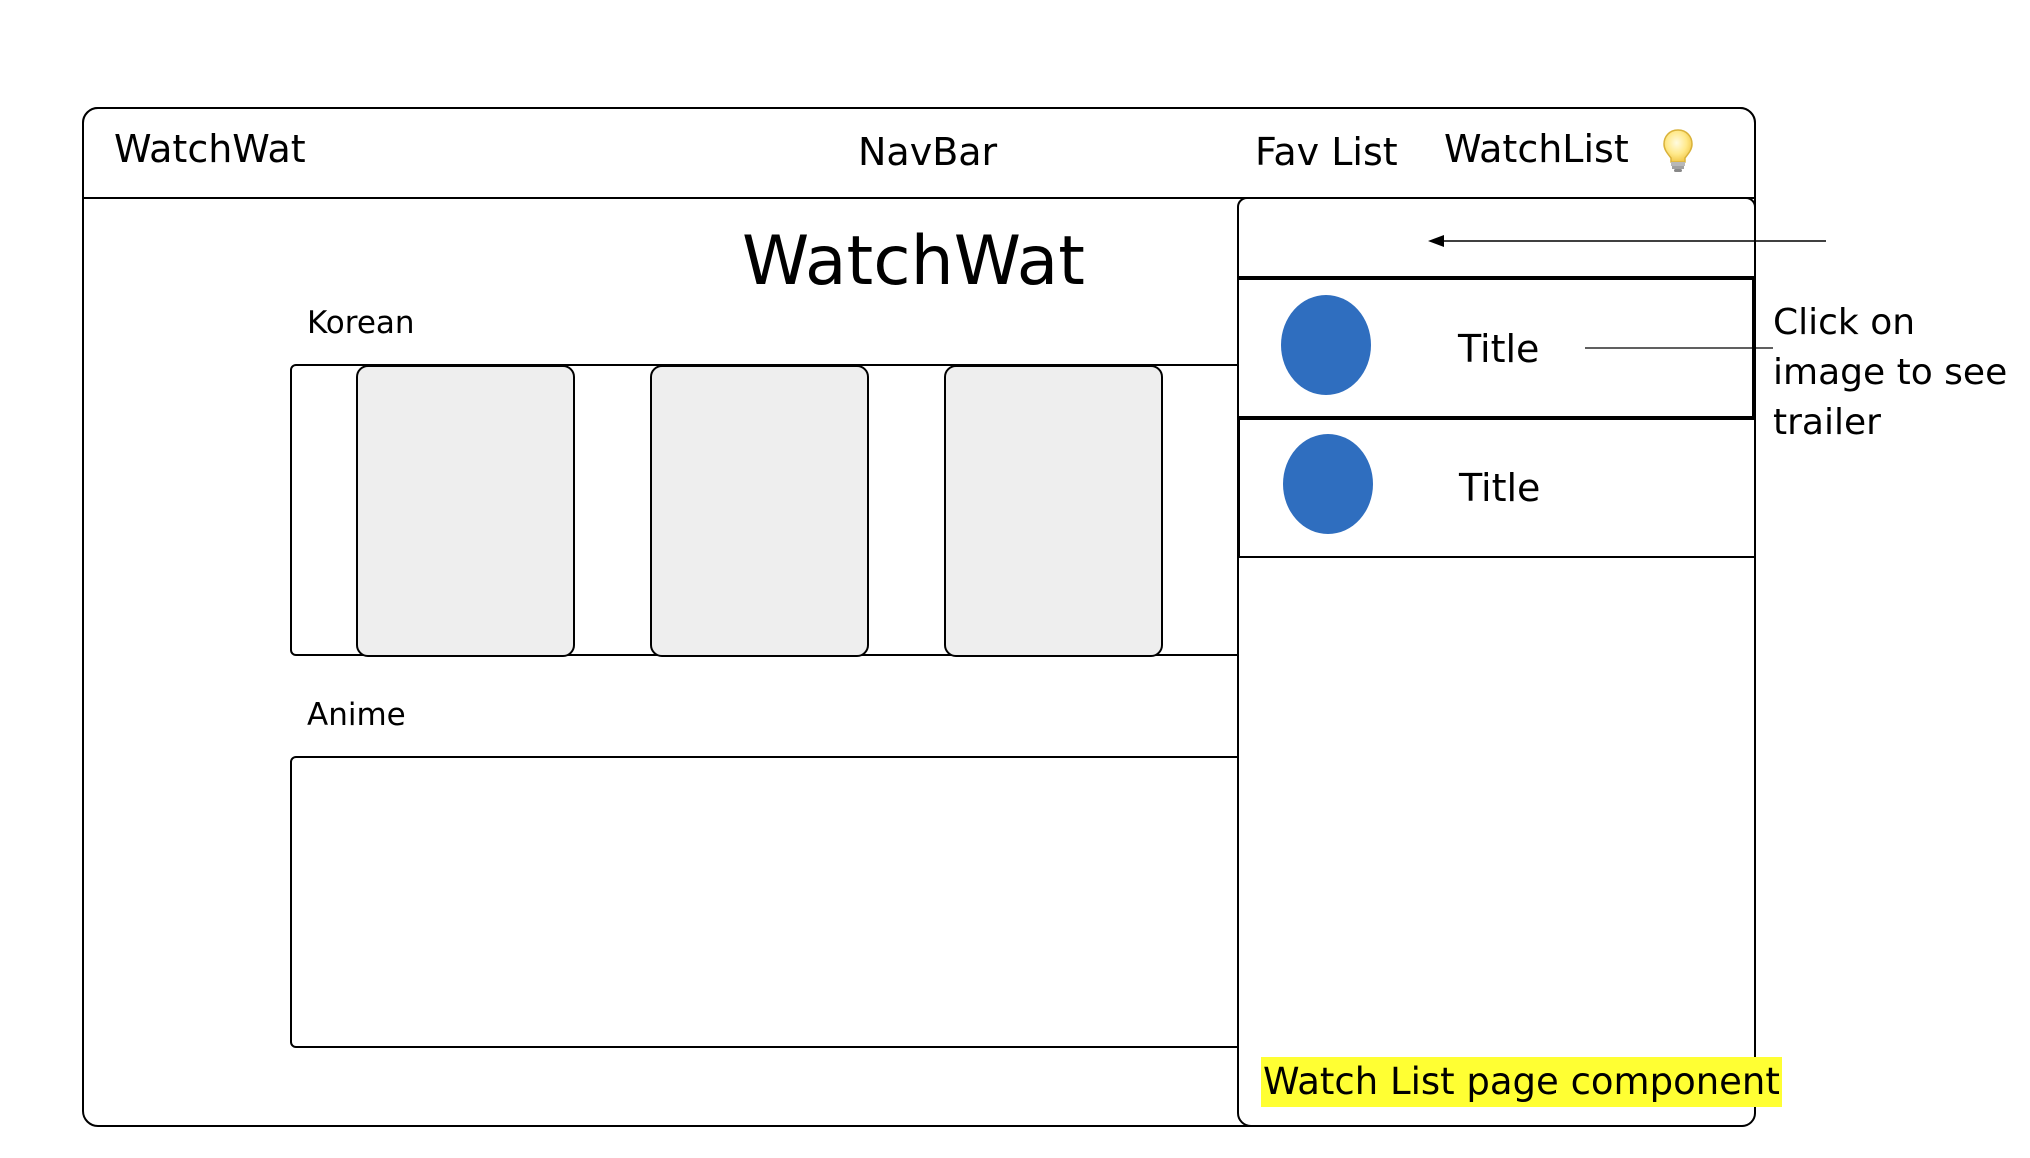 This screenshot has width=2030, height=1158. What do you see at coordinates (210, 149) in the screenshot?
I see `brand-logo: WatchWat` at bounding box center [210, 149].